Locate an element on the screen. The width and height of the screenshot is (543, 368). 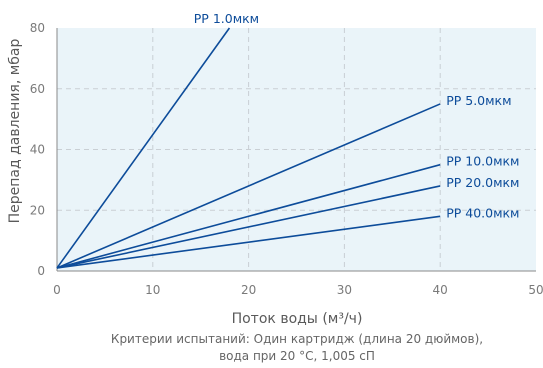
y-tick-label: 80 is located at coordinates (37, 28).